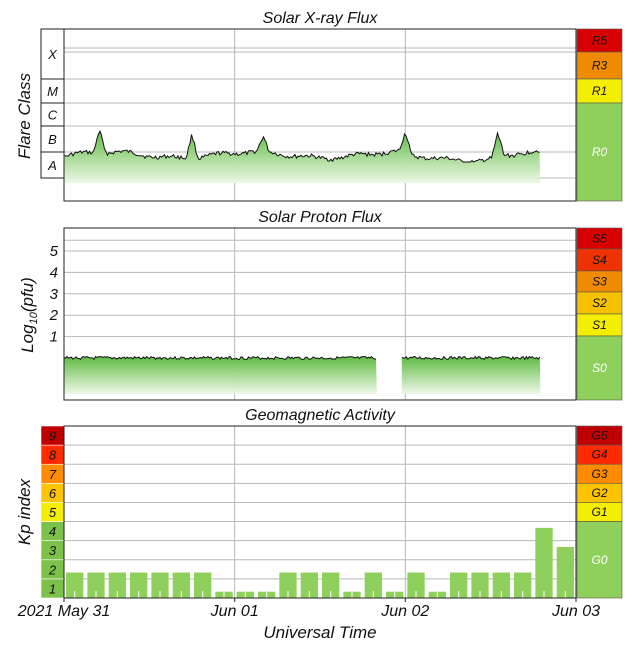  I want to click on scale-label-s1: S1, so click(599, 325).